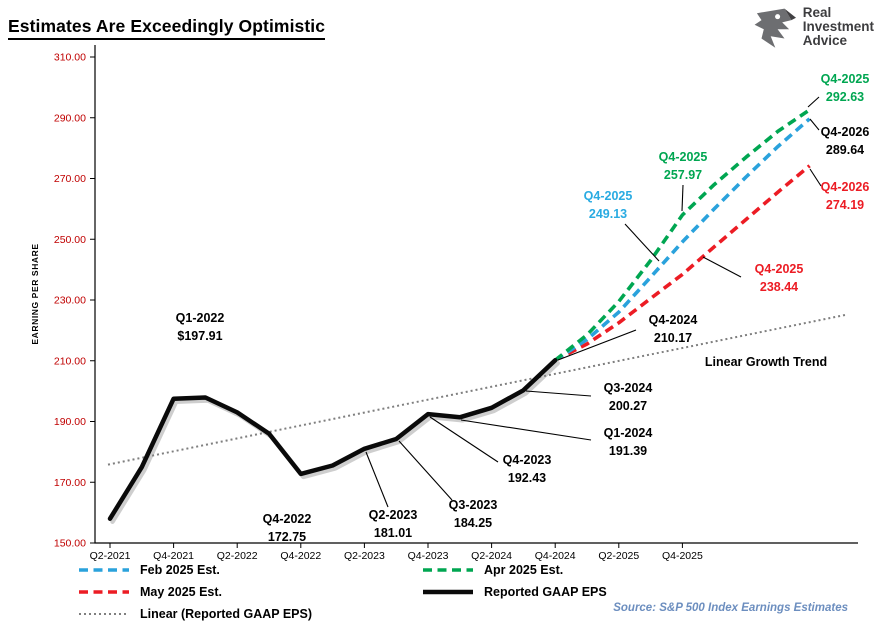  What do you see at coordinates (70, 179) in the screenshot?
I see `y-tick-label: 270.00` at bounding box center [70, 179].